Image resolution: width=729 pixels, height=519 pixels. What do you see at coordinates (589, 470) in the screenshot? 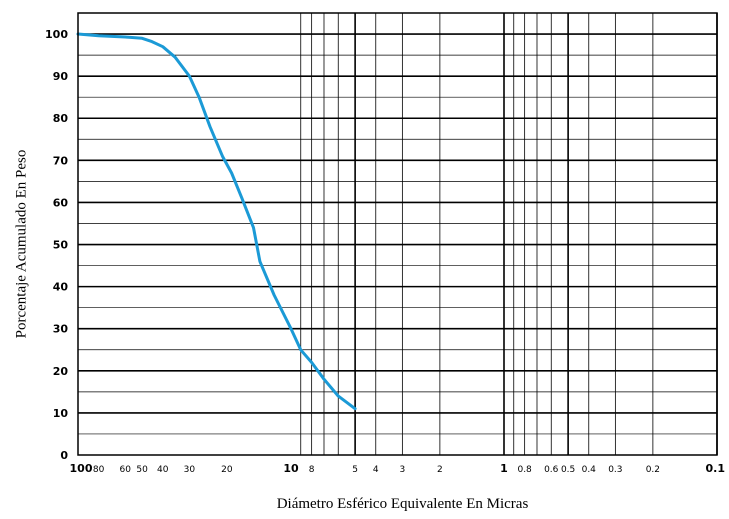
I see `x-tick-label: 0.4` at bounding box center [589, 470].